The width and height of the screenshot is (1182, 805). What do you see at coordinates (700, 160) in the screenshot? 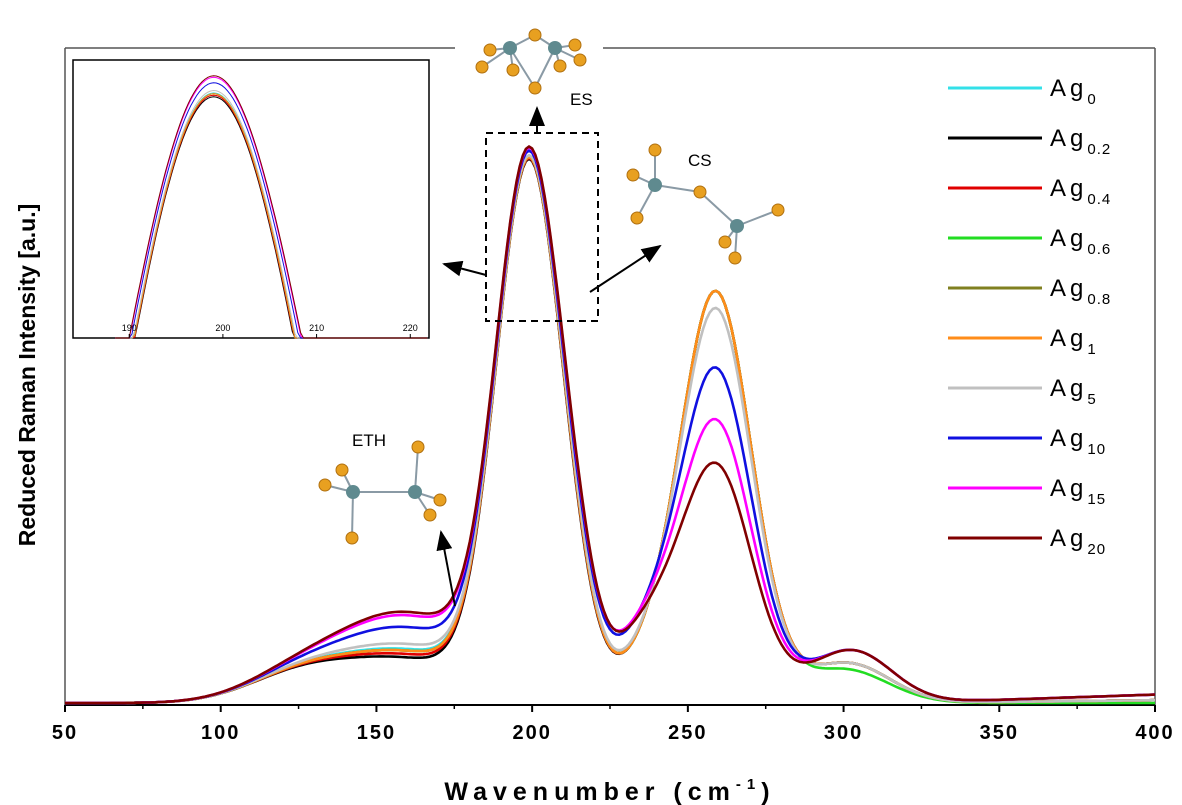
I see `cs-label: CS` at bounding box center [700, 160].